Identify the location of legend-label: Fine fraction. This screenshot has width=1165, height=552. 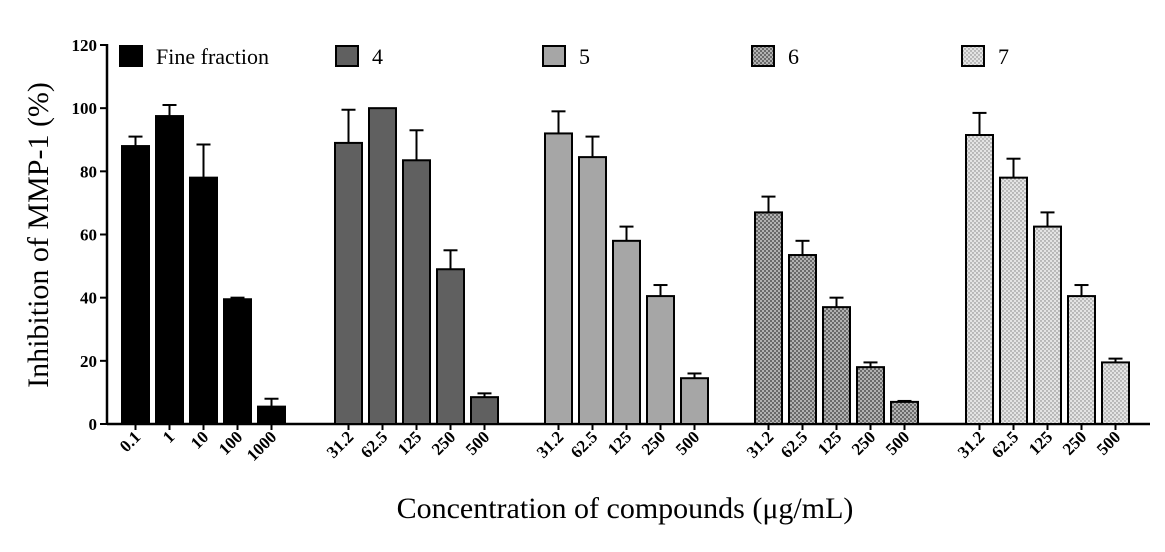
(212, 56).